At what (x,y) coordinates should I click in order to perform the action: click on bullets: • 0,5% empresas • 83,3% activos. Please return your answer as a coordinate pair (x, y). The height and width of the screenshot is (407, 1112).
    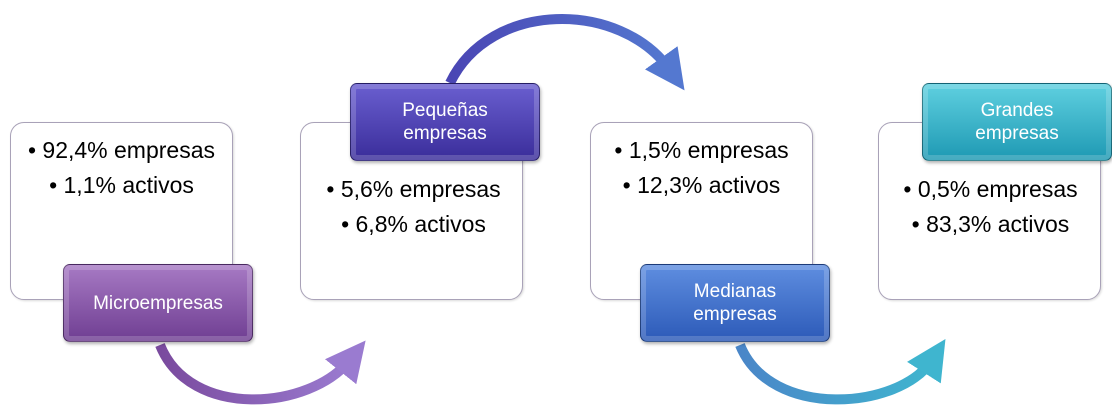
    Looking at the image, I should click on (990, 210).